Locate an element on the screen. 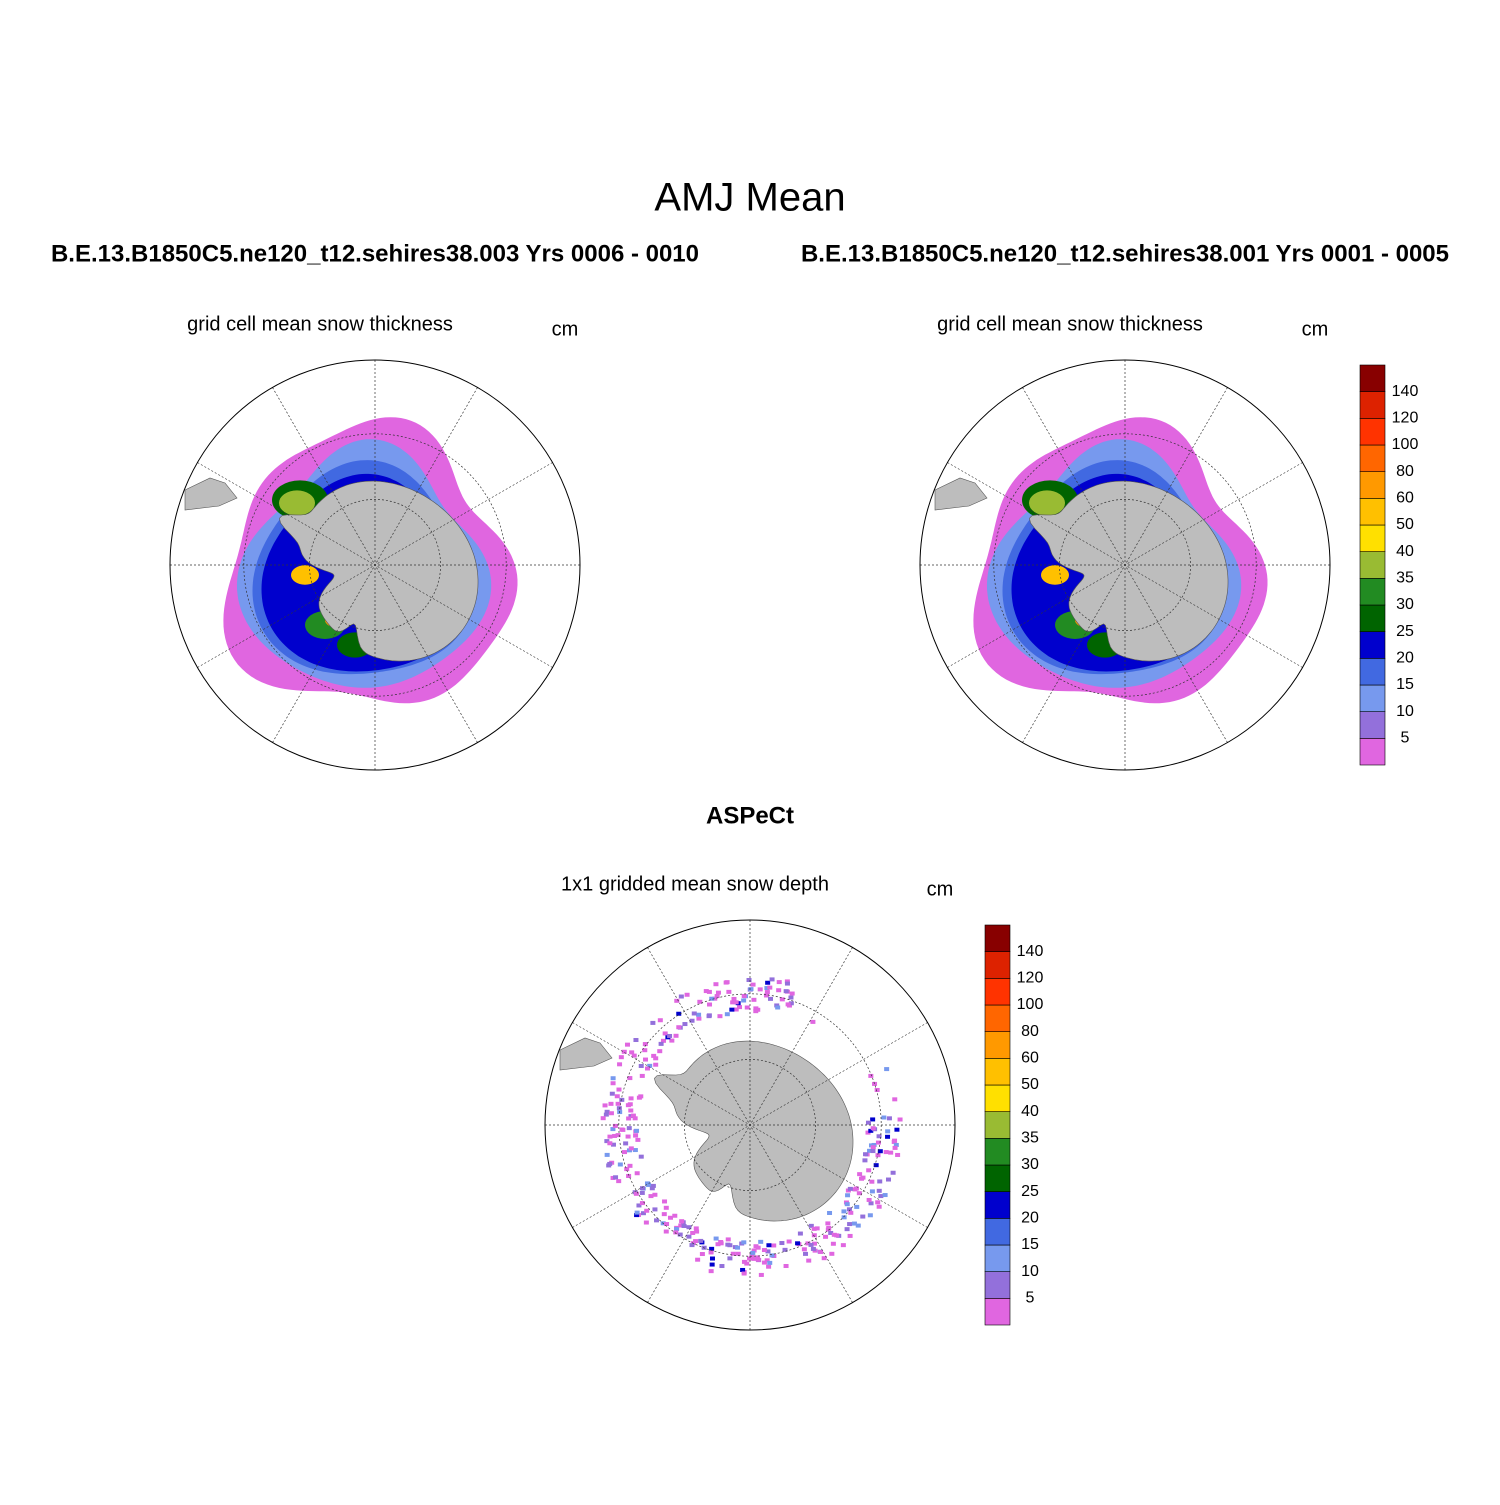 This screenshot has height=1505, width=1500. colorbar-label: 10 is located at coordinates (1030, 1271).